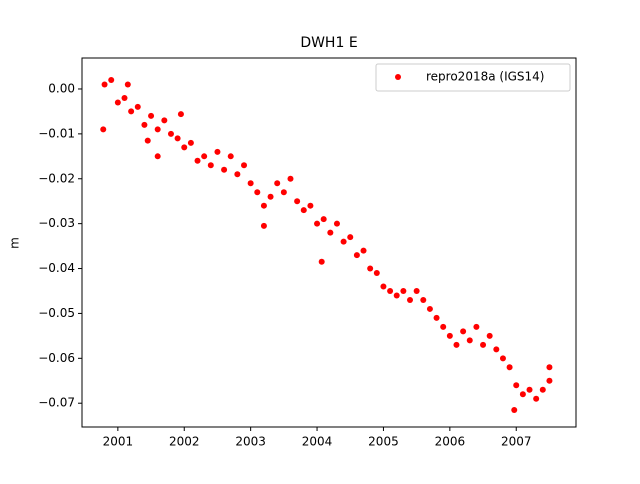 Image resolution: width=640 pixels, height=484 pixels. I want to click on x-tick-label: 2001, so click(118, 442).